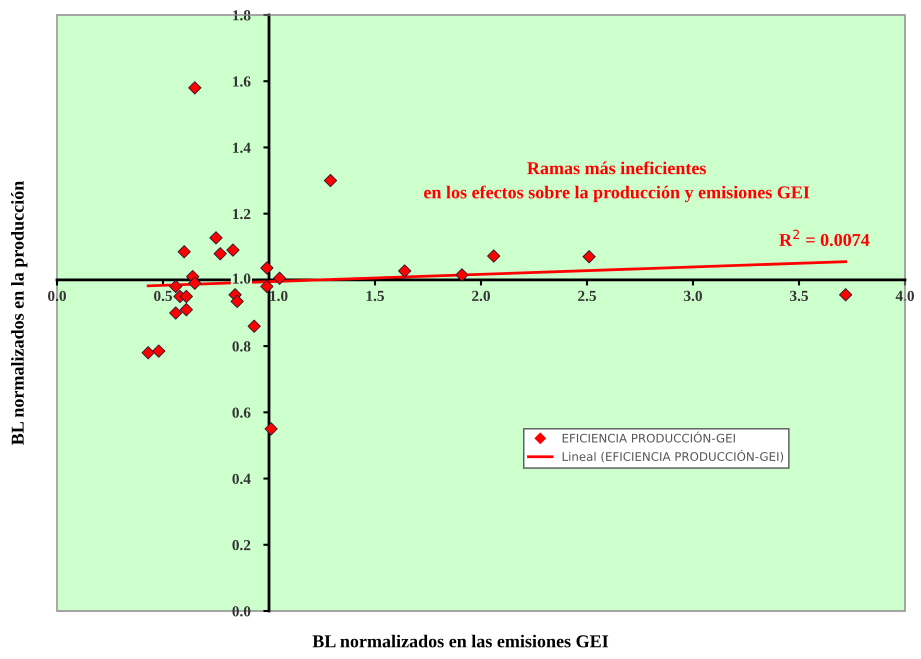  What do you see at coordinates (824, 238) in the screenshot?
I see `annotation: R$^{2}$ = 0.0074` at bounding box center [824, 238].